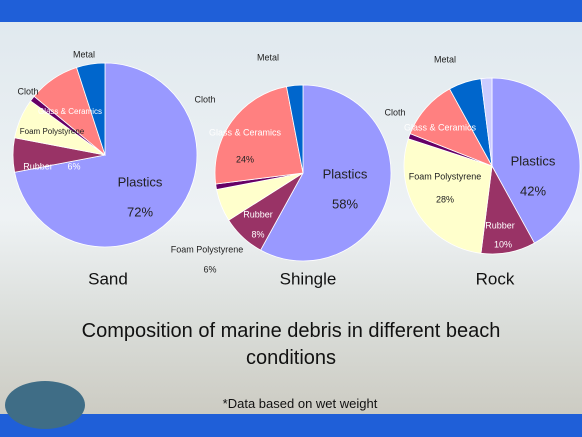 This screenshot has width=582, height=437. Describe the element at coordinates (308, 278) in the screenshot. I see `pie-title: Shingle` at that location.